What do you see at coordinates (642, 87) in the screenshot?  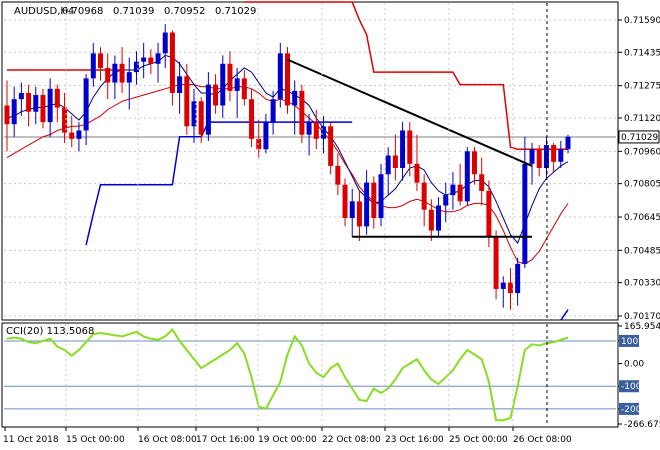 I see `price-tick-label: 0.71275` at bounding box center [642, 87].